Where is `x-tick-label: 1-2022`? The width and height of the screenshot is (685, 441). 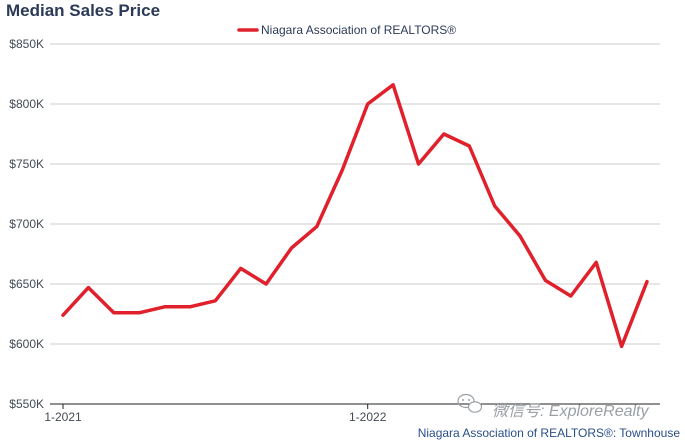
x-tick-label: 1-2022 is located at coordinates (368, 417).